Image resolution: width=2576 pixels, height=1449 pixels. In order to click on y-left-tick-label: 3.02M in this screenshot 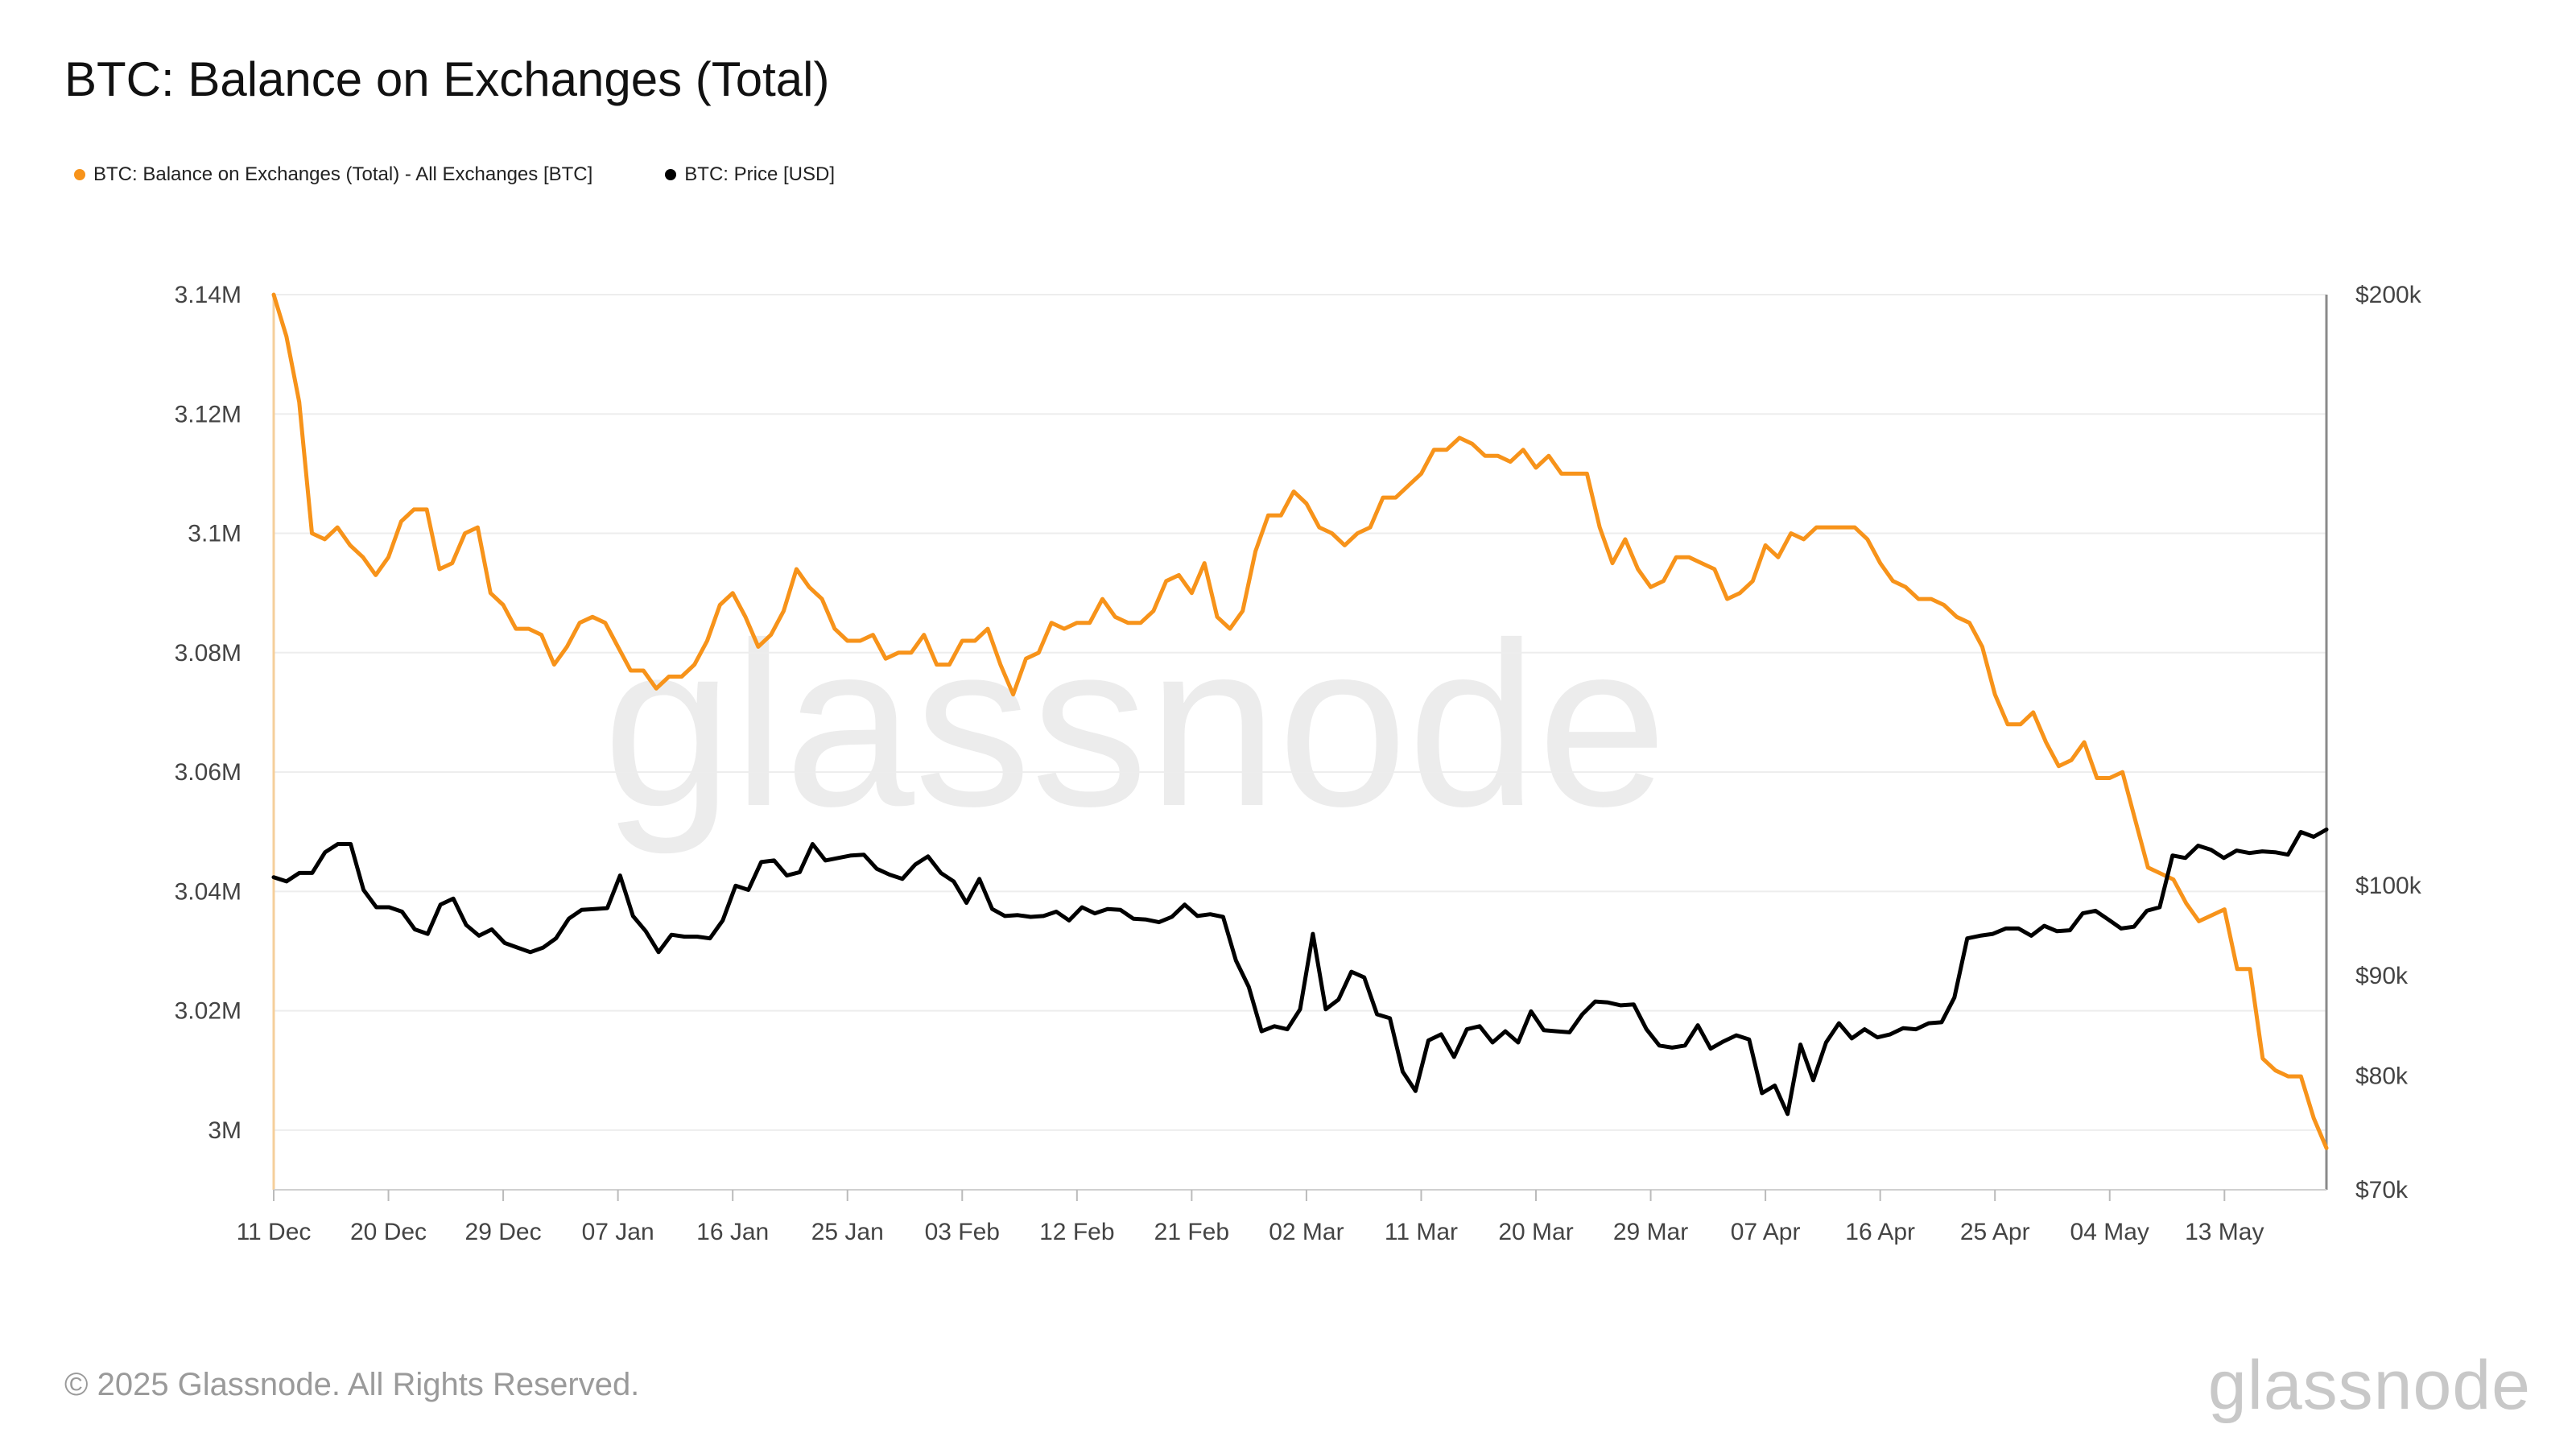, I will do `click(208, 1011)`.